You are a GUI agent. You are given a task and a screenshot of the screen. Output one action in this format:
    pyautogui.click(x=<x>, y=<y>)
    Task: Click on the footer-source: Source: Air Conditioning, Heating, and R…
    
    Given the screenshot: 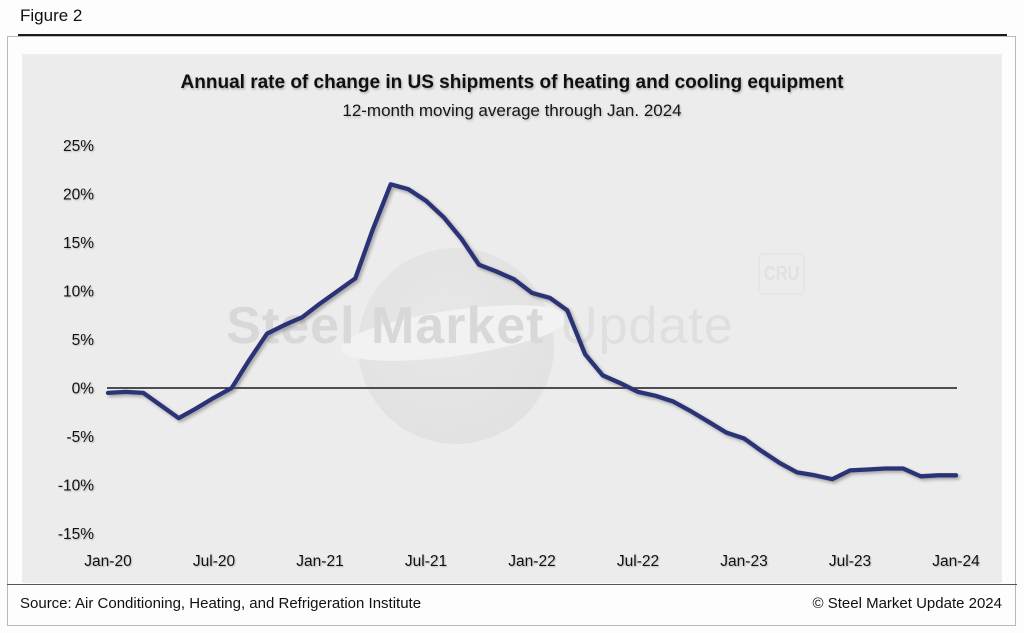 What is the action you would take?
    pyautogui.click(x=221, y=603)
    